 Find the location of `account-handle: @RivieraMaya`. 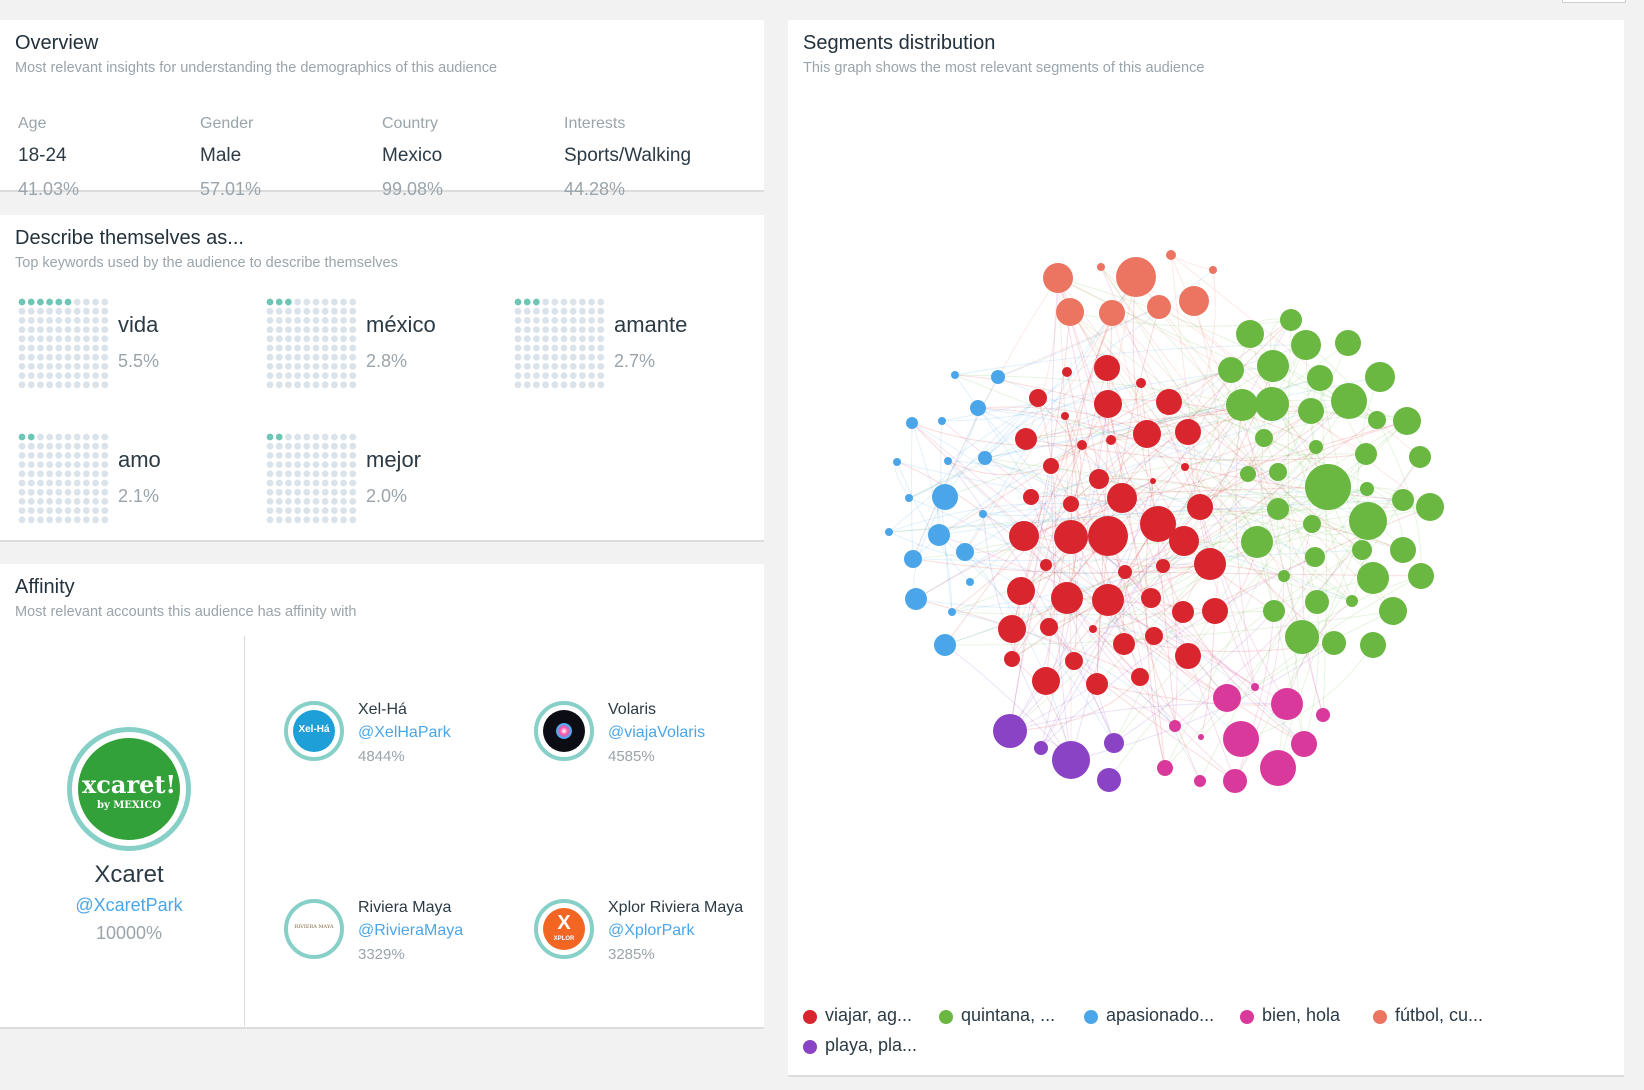

account-handle: @RivieraMaya is located at coordinates (411, 930).